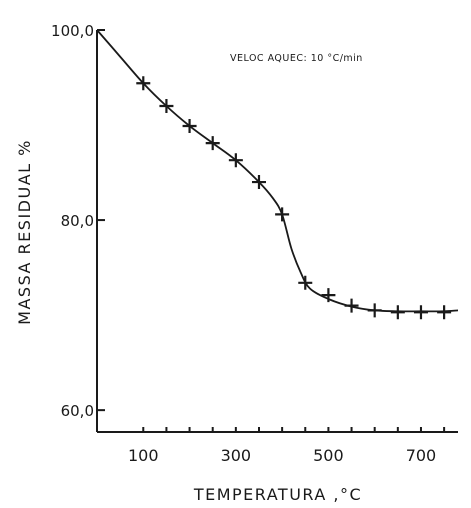 The width and height of the screenshot is (471, 508). I want to click on heating-rate-annotation: VELOC AQUEC: 10 °C/min, so click(296, 58).